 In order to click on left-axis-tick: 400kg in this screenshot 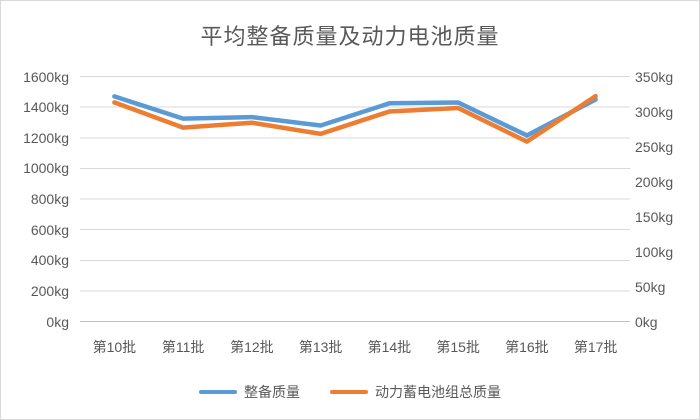, I will do `click(49, 260)`.